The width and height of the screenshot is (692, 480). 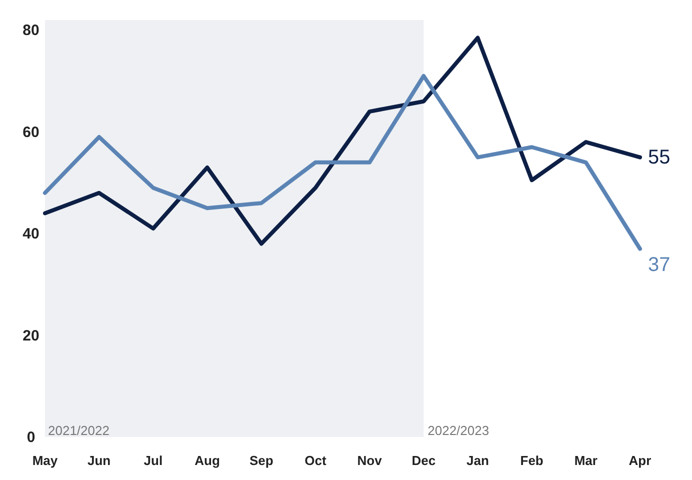 What do you see at coordinates (424, 460) in the screenshot?
I see `x-tick-label: Dec` at bounding box center [424, 460].